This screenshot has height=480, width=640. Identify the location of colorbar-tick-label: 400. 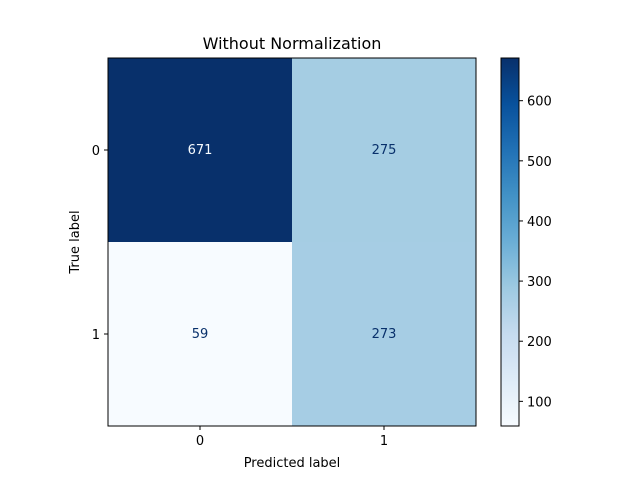
(539, 222).